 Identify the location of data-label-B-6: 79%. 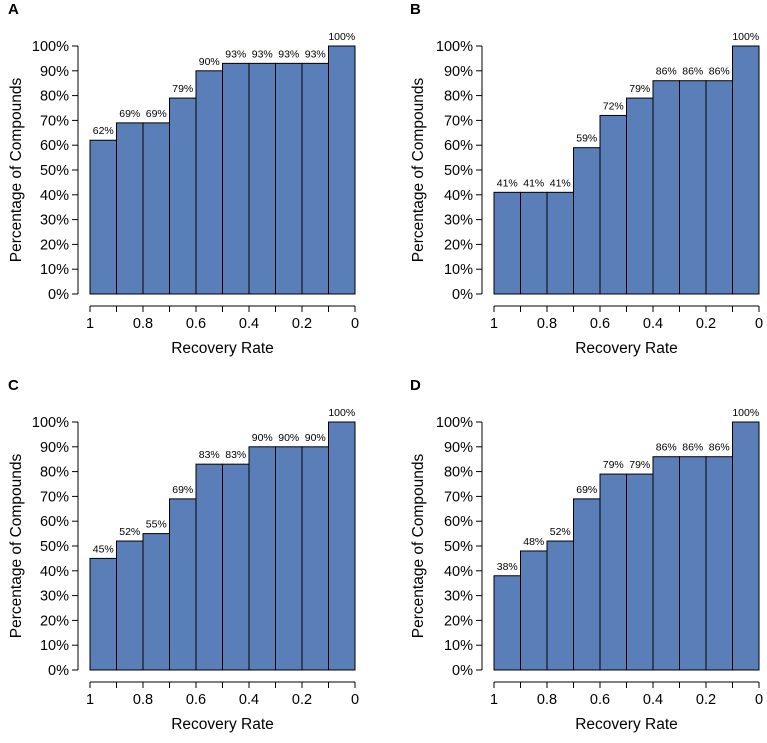
(639, 89).